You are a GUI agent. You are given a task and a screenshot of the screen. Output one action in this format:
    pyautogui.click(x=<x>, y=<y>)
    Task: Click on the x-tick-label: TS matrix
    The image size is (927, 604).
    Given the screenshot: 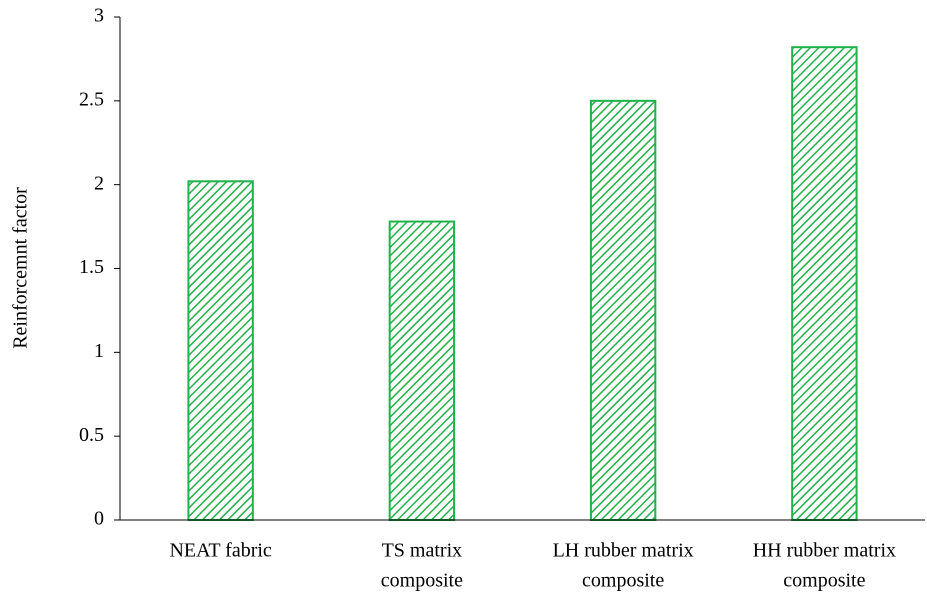 What is the action you would take?
    pyautogui.click(x=422, y=551)
    